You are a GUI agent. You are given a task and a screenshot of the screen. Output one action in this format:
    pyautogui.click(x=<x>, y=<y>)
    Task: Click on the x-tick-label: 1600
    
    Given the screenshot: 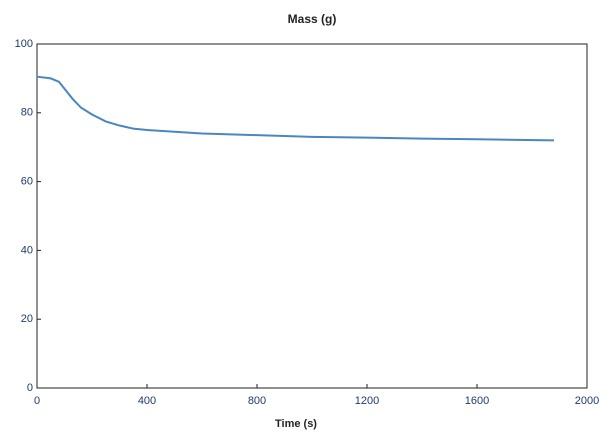 What is the action you would take?
    pyautogui.click(x=477, y=401)
    